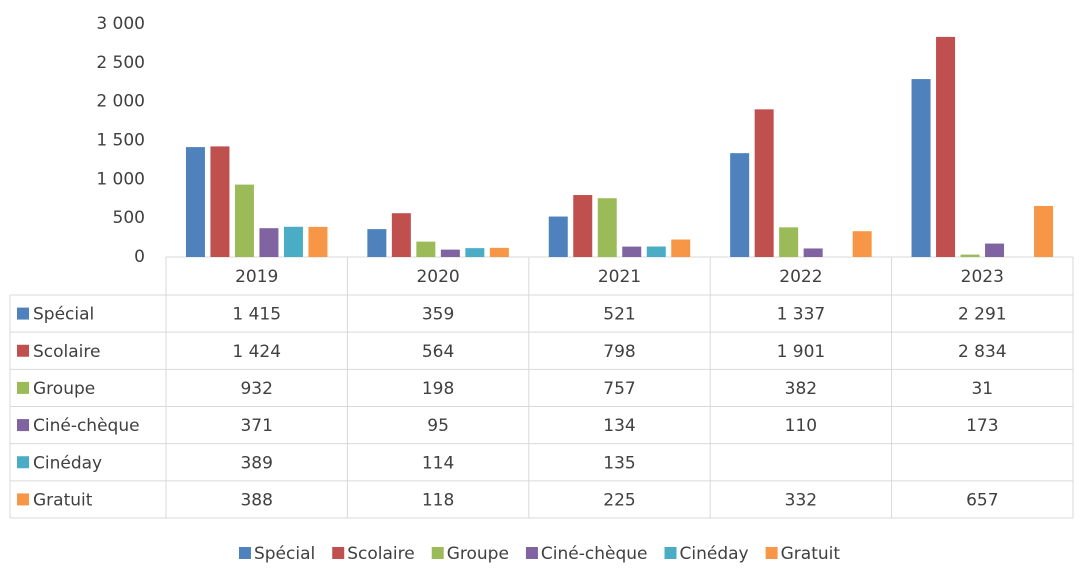  What do you see at coordinates (284, 554) in the screenshot?
I see `legend-label: Spécial` at bounding box center [284, 554].